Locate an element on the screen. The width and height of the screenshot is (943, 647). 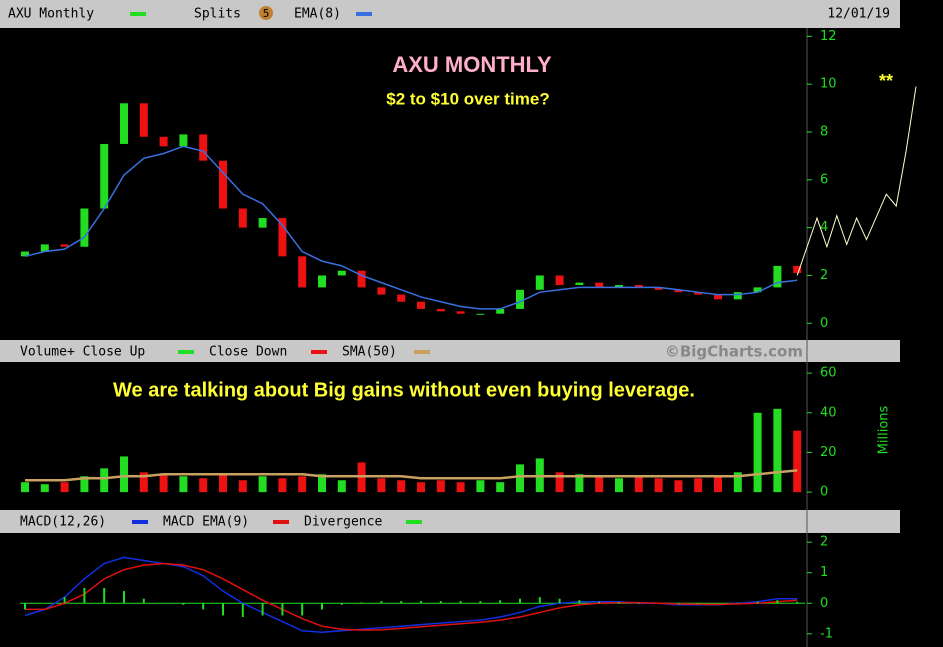
y-tick-label: 4 is located at coordinates (824, 227).